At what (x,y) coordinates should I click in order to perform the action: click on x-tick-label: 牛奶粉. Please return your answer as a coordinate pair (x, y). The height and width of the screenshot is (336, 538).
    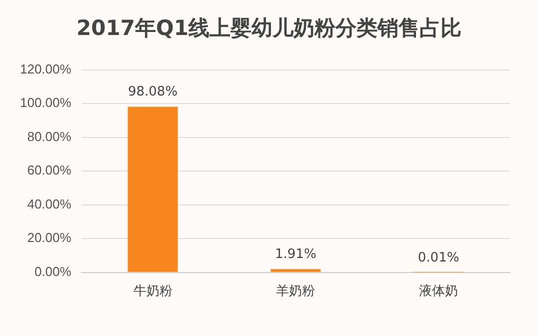
    Looking at the image, I should click on (152, 290).